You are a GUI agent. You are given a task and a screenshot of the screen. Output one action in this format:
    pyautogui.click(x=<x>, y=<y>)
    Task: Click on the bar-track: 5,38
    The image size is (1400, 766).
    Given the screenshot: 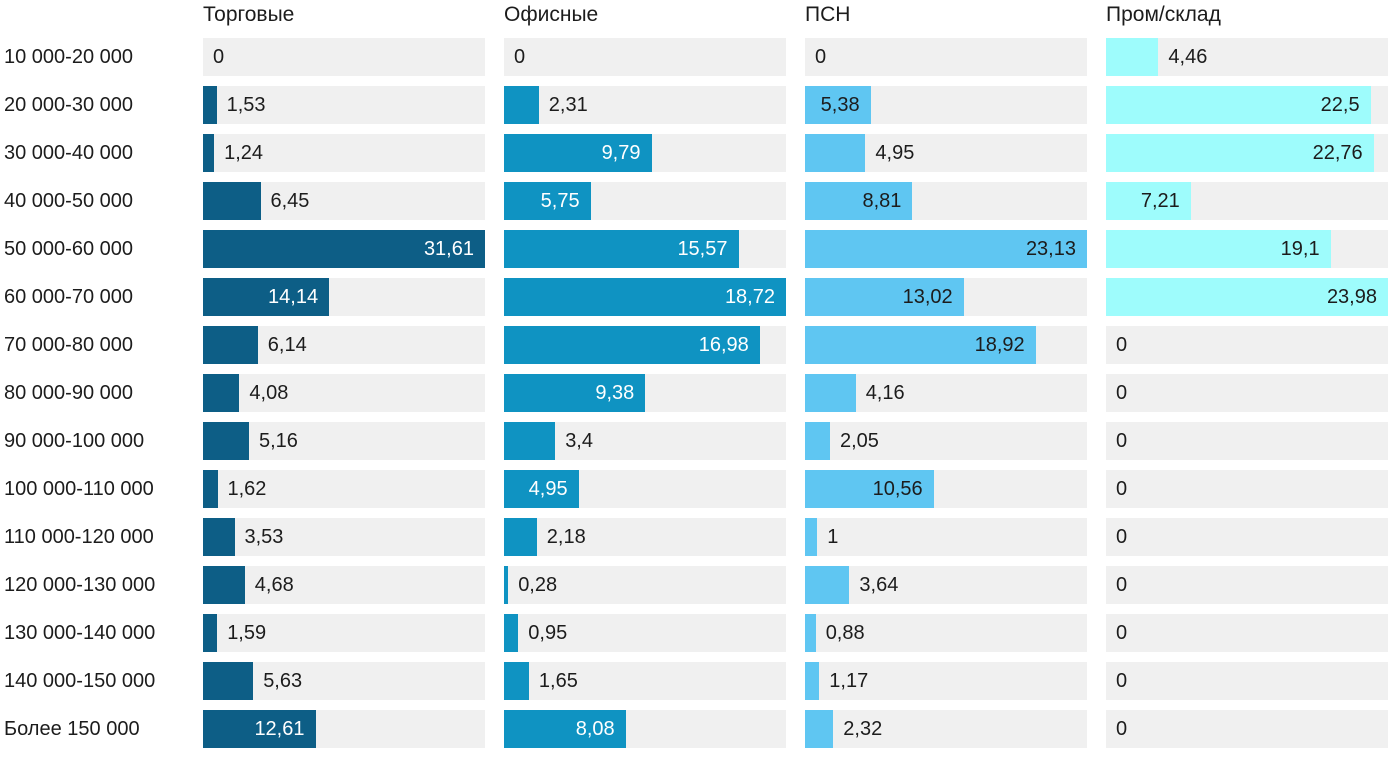 What is the action you would take?
    pyautogui.click(x=946, y=105)
    